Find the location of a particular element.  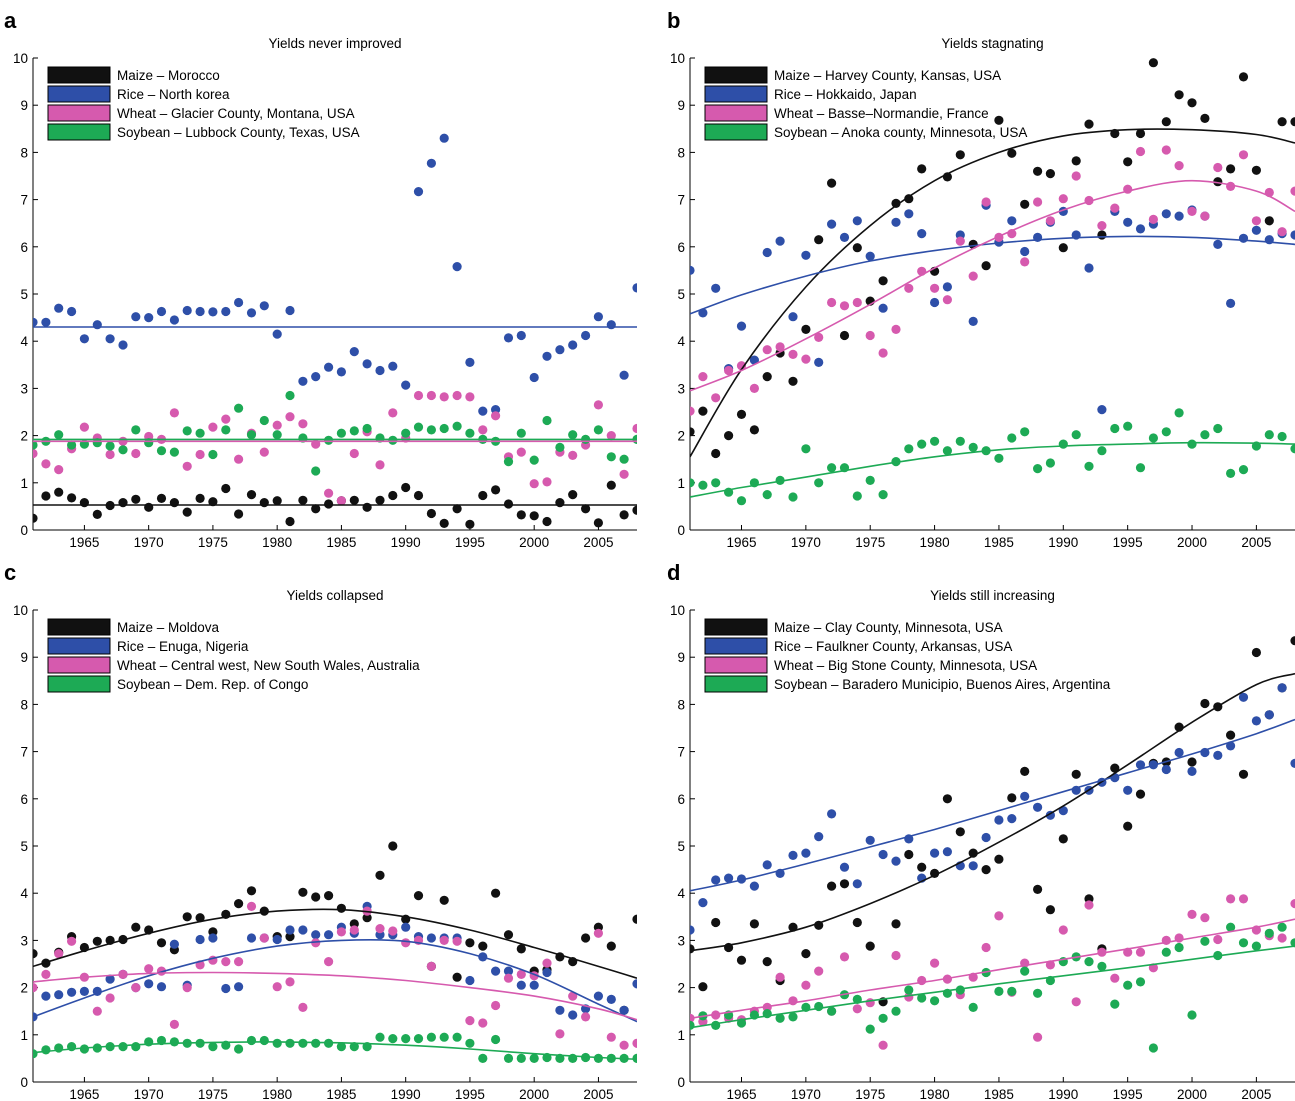

x-tick-label: 1990 is located at coordinates (406, 1094).